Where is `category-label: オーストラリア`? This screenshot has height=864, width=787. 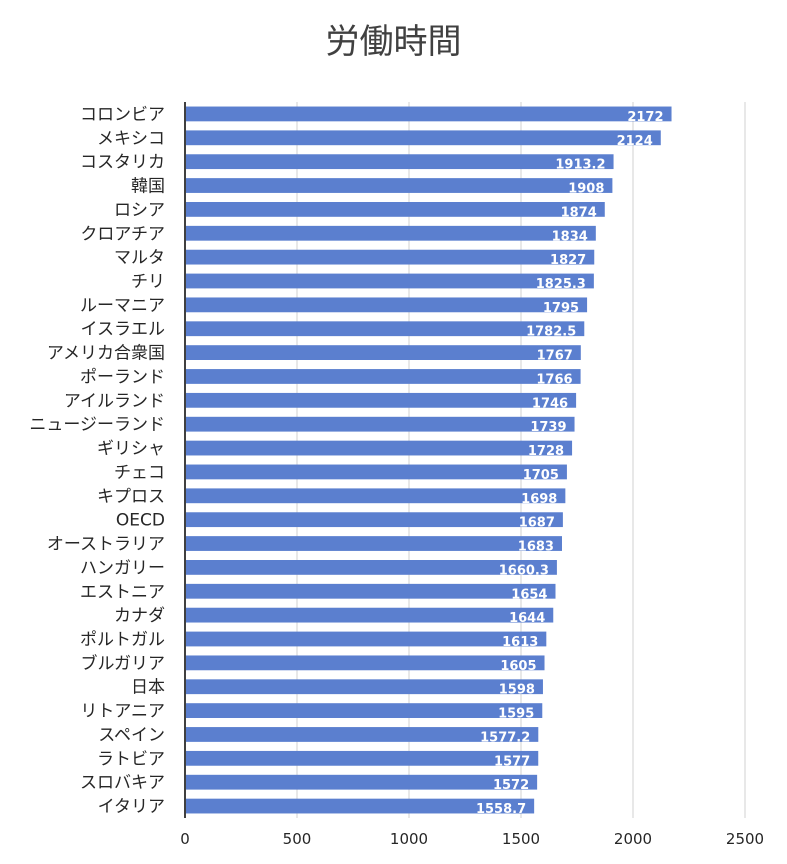 category-label: オーストラリア is located at coordinates (106, 545).